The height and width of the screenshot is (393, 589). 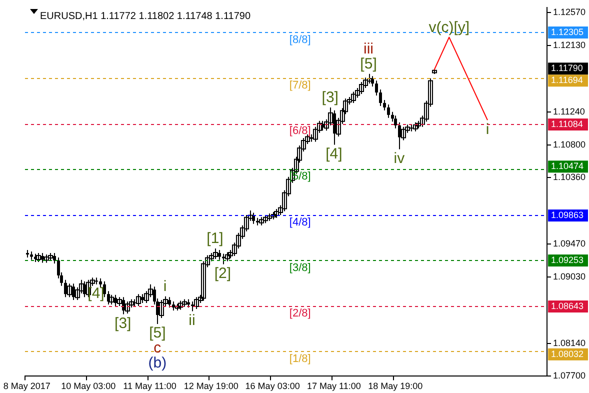 I want to click on annotation: [1], so click(x=215, y=239).